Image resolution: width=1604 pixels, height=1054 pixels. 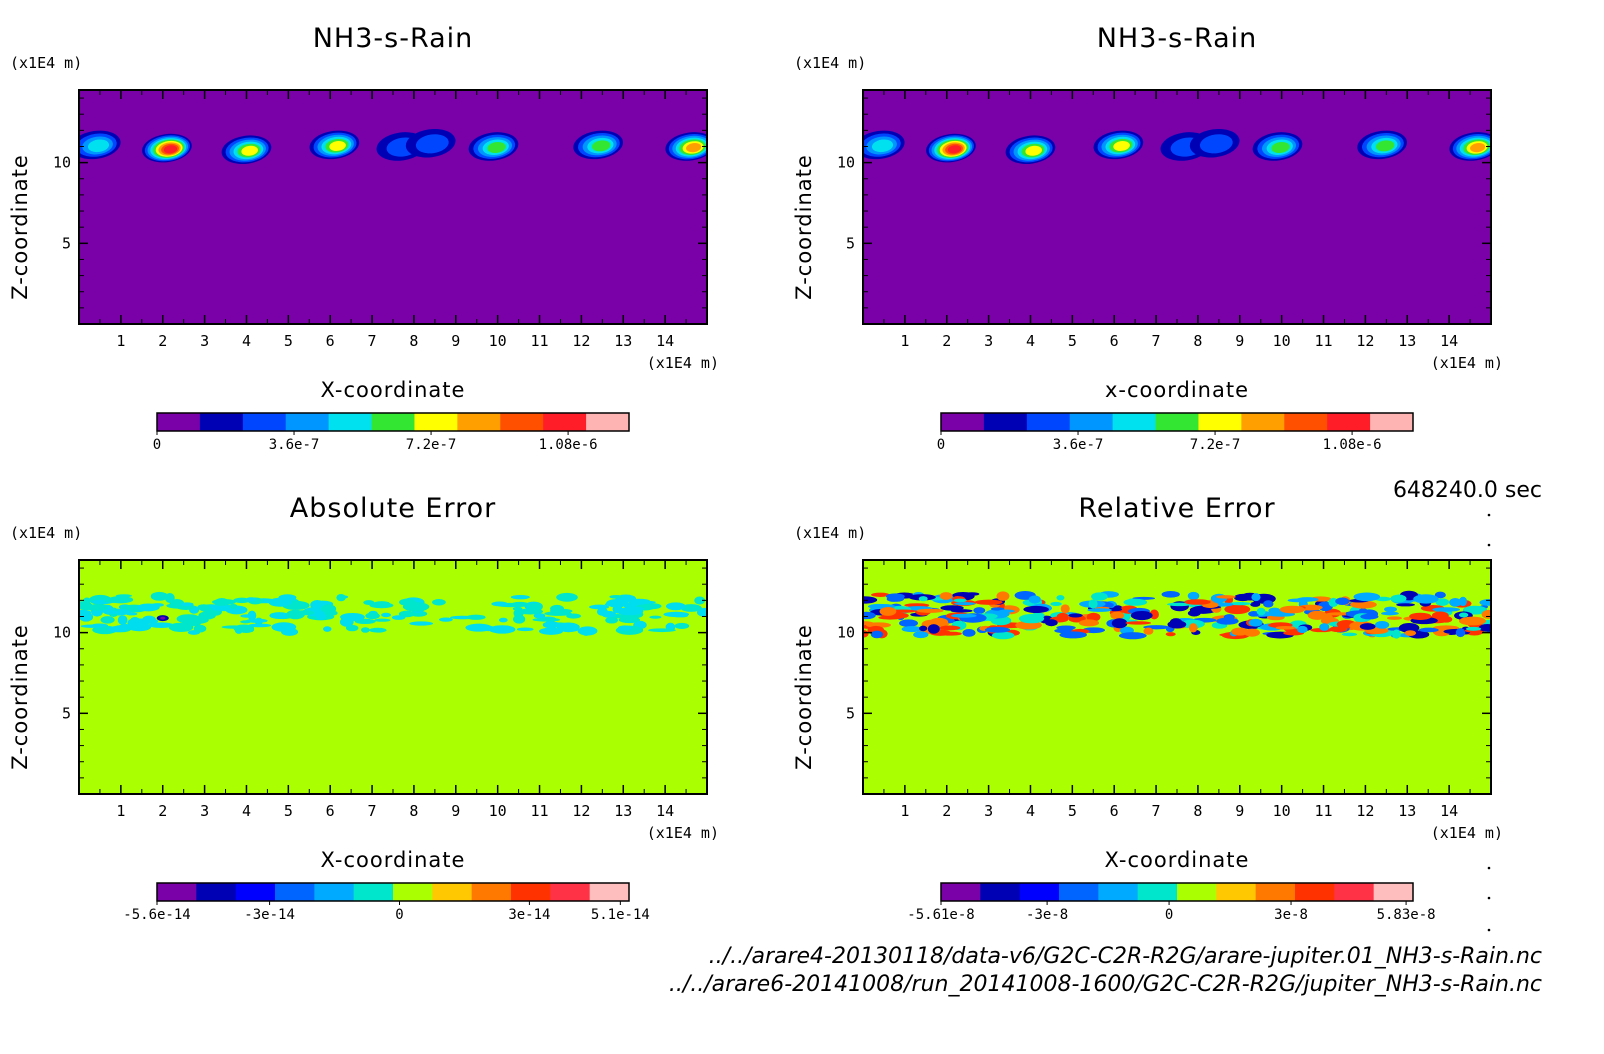 What do you see at coordinates (581, 811) in the screenshot?
I see `x-tick-label: 12` at bounding box center [581, 811].